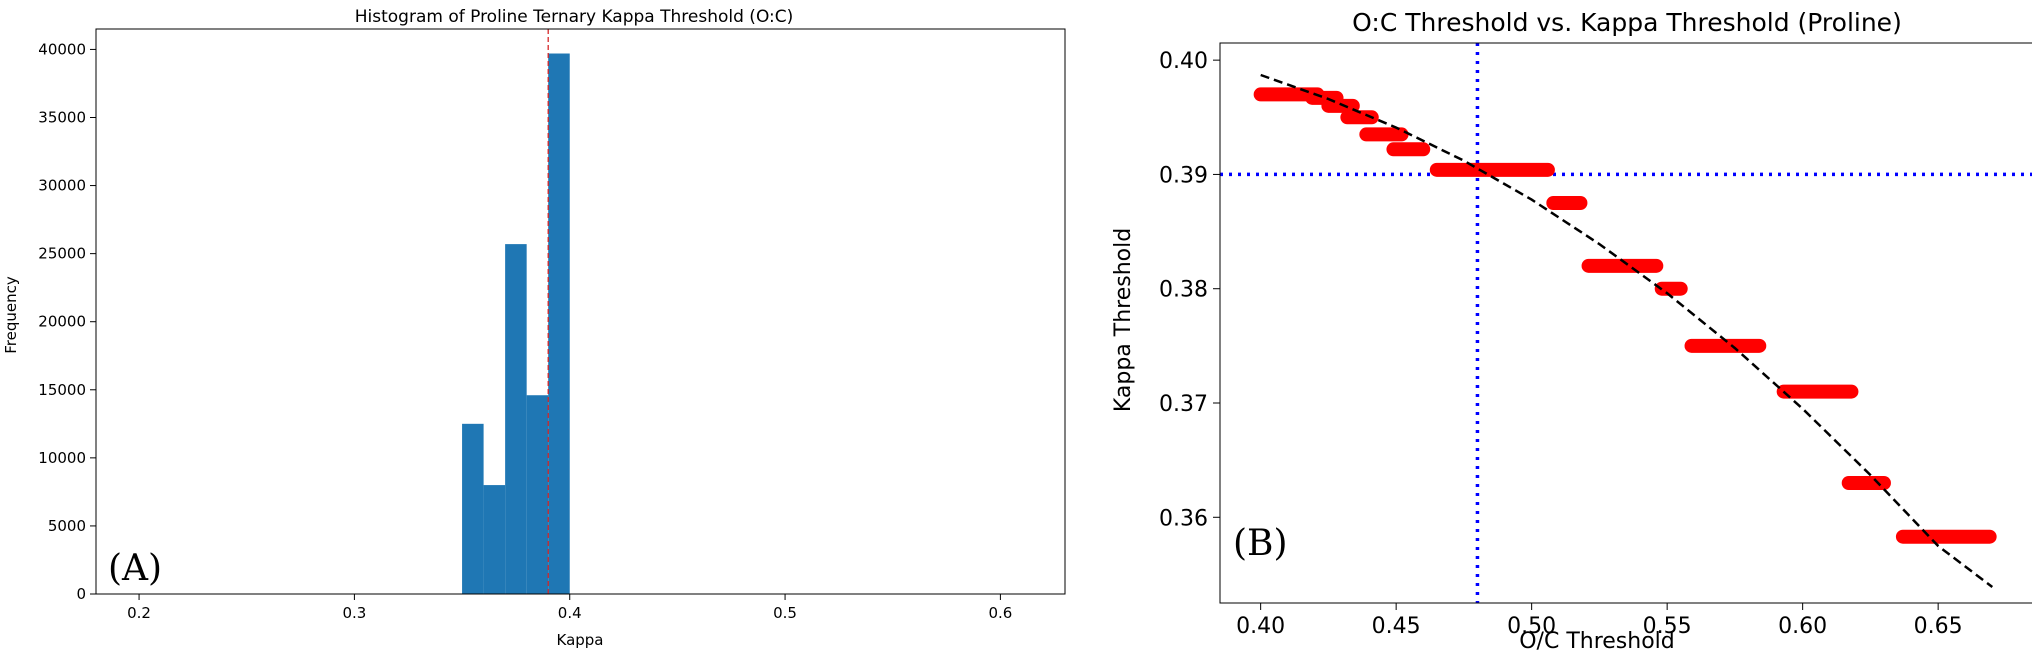 The width and height of the screenshot is (2032, 652). Describe the element at coordinates (1396, 626) in the screenshot. I see `scatter-x-tick-label: 0.45` at that location.